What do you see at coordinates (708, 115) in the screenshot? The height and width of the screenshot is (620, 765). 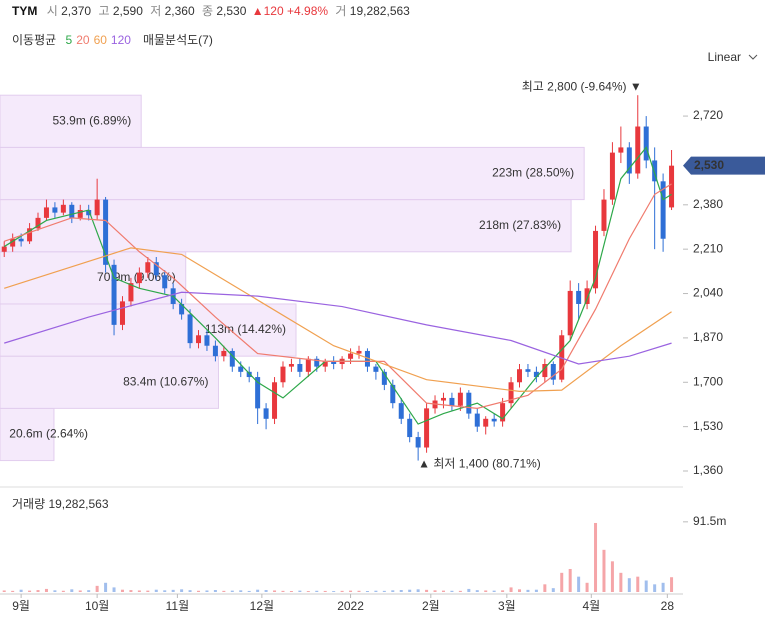 I see `y-tick-label: 2,720` at bounding box center [708, 115].